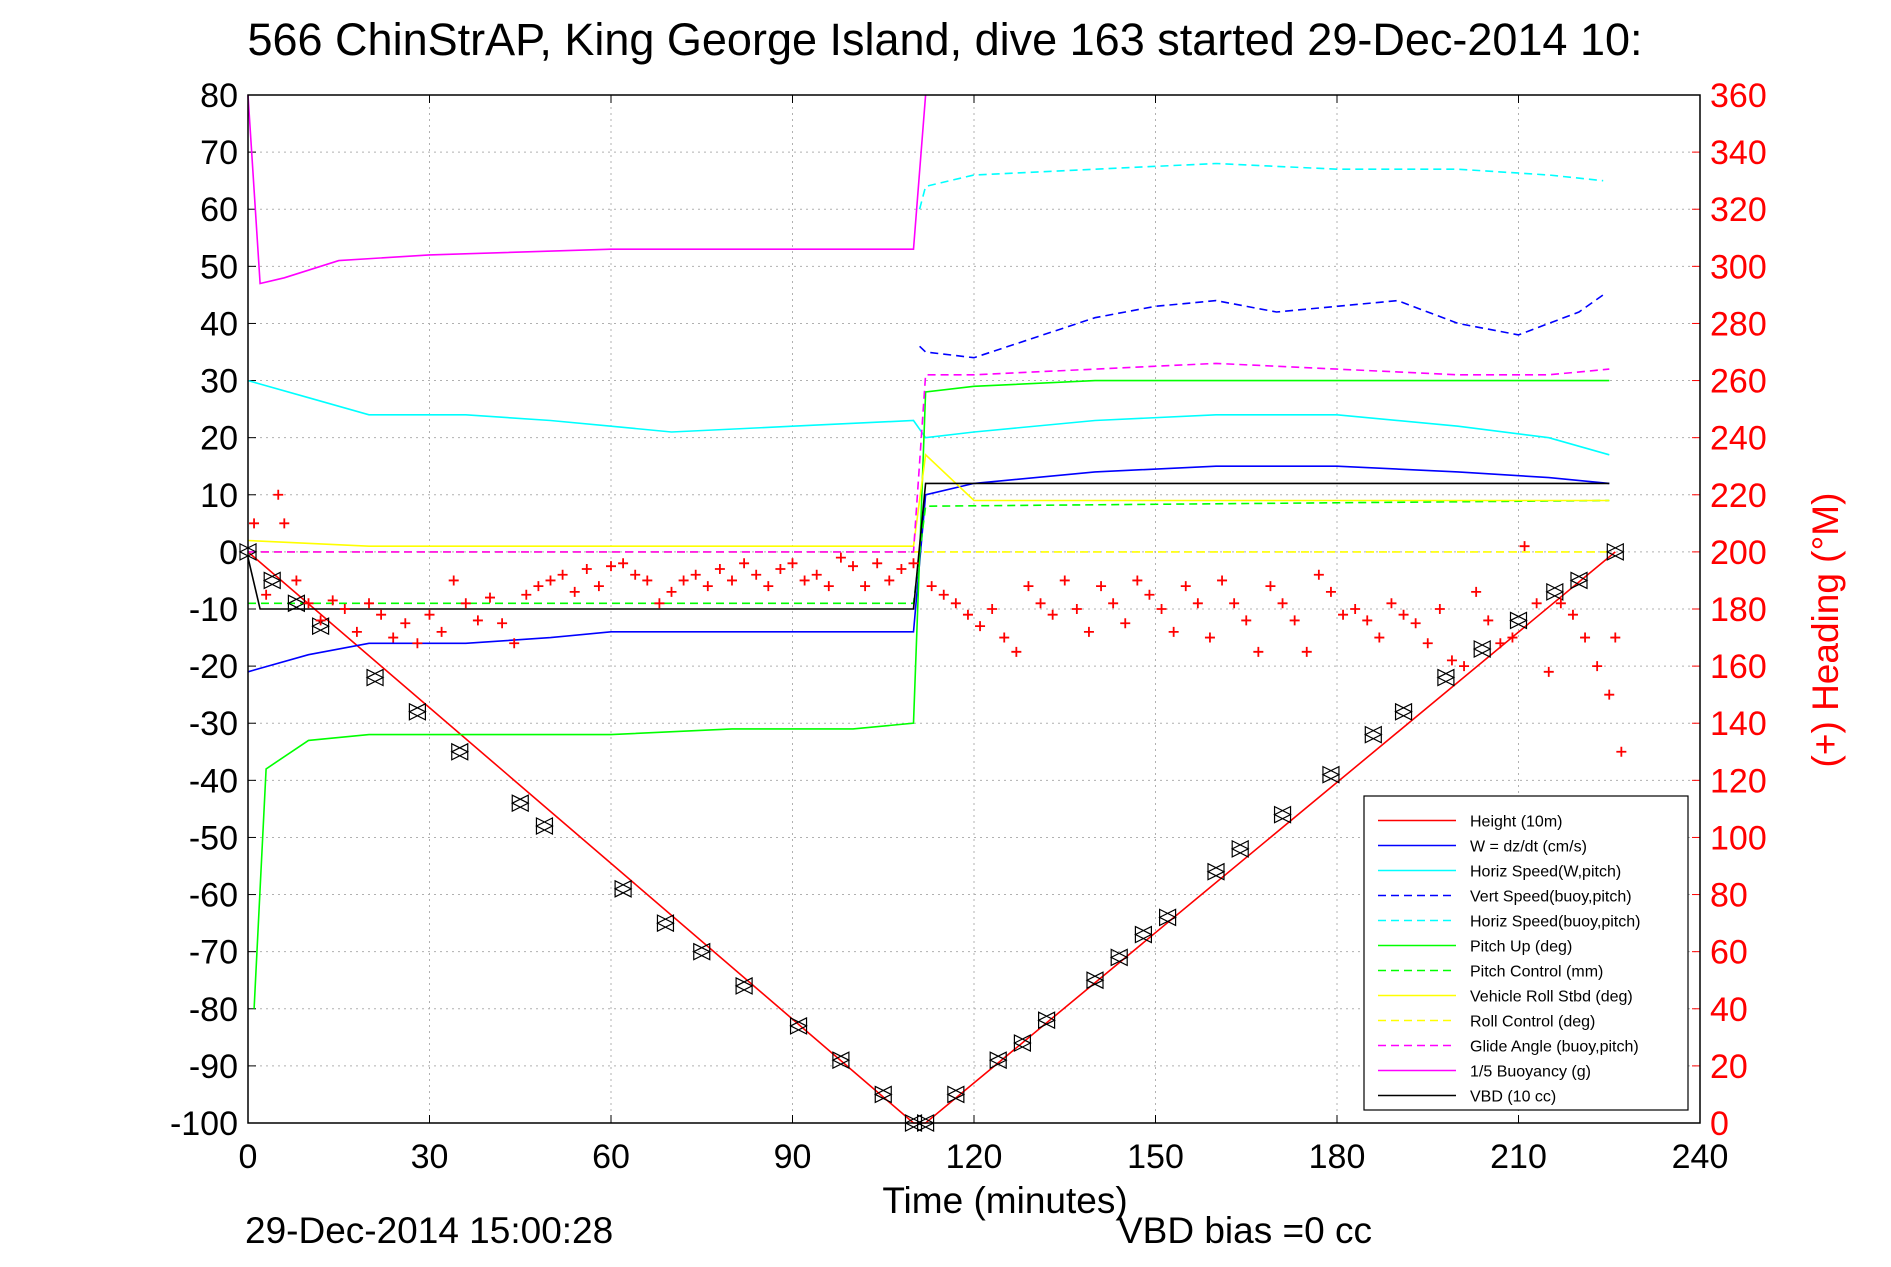  I want to click on legend-box, so click(1526, 953).